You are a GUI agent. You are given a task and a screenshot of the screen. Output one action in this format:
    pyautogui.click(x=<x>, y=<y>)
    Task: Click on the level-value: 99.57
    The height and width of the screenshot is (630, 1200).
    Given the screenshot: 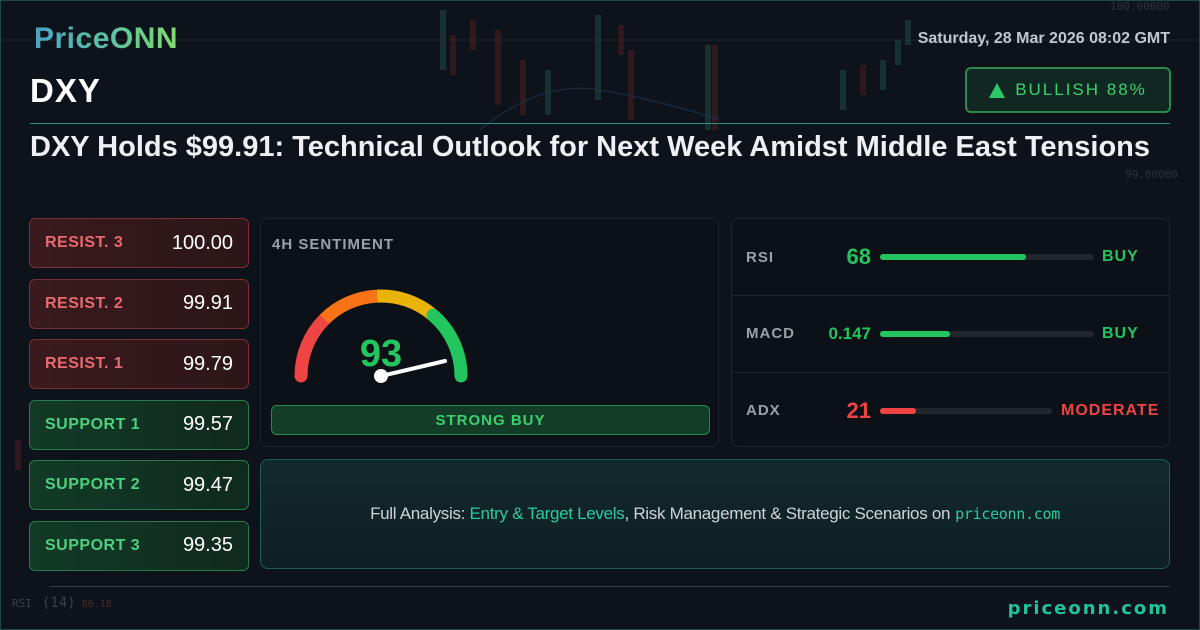 What is the action you would take?
    pyautogui.click(x=207, y=424)
    